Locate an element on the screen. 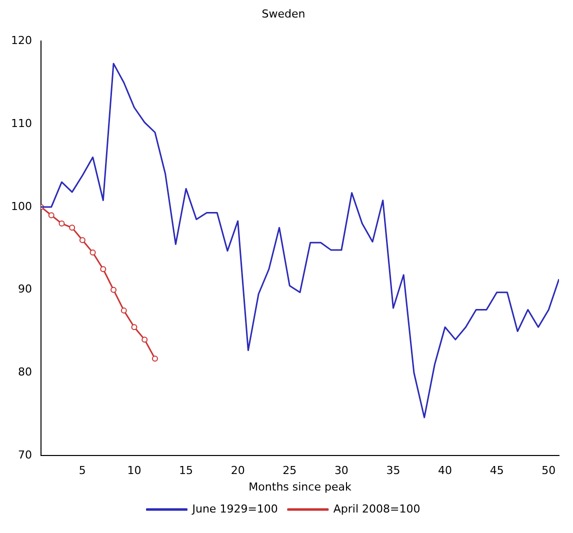 The width and height of the screenshot is (573, 533). y-tick-label: 90 is located at coordinates (25, 289).